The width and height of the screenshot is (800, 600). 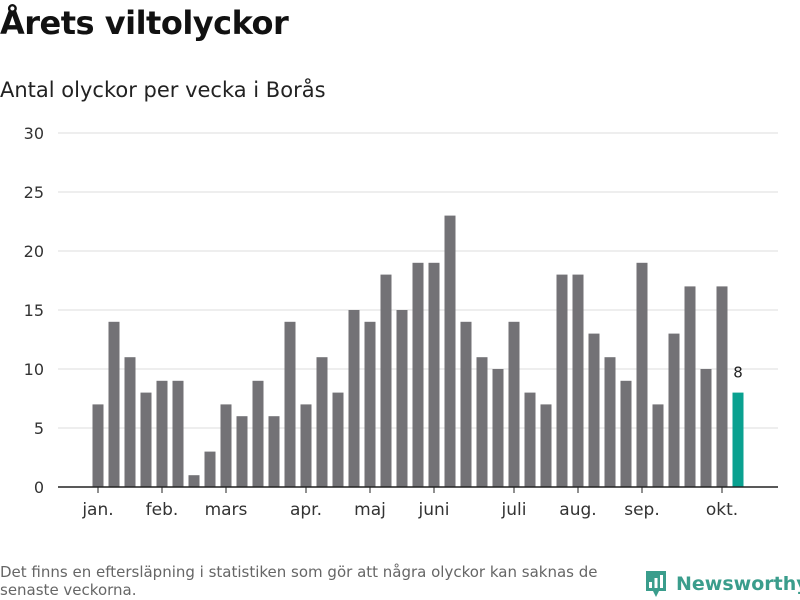 I want to click on y-tick-label-10: 10, so click(x=34, y=369).